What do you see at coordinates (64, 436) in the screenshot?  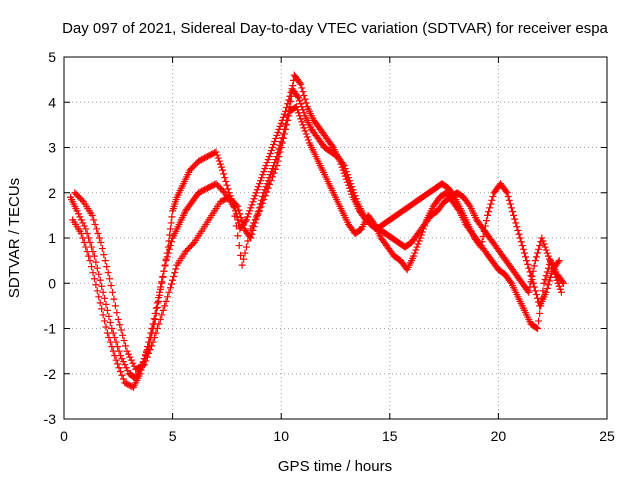 I see `x-tick-label: 0` at bounding box center [64, 436].